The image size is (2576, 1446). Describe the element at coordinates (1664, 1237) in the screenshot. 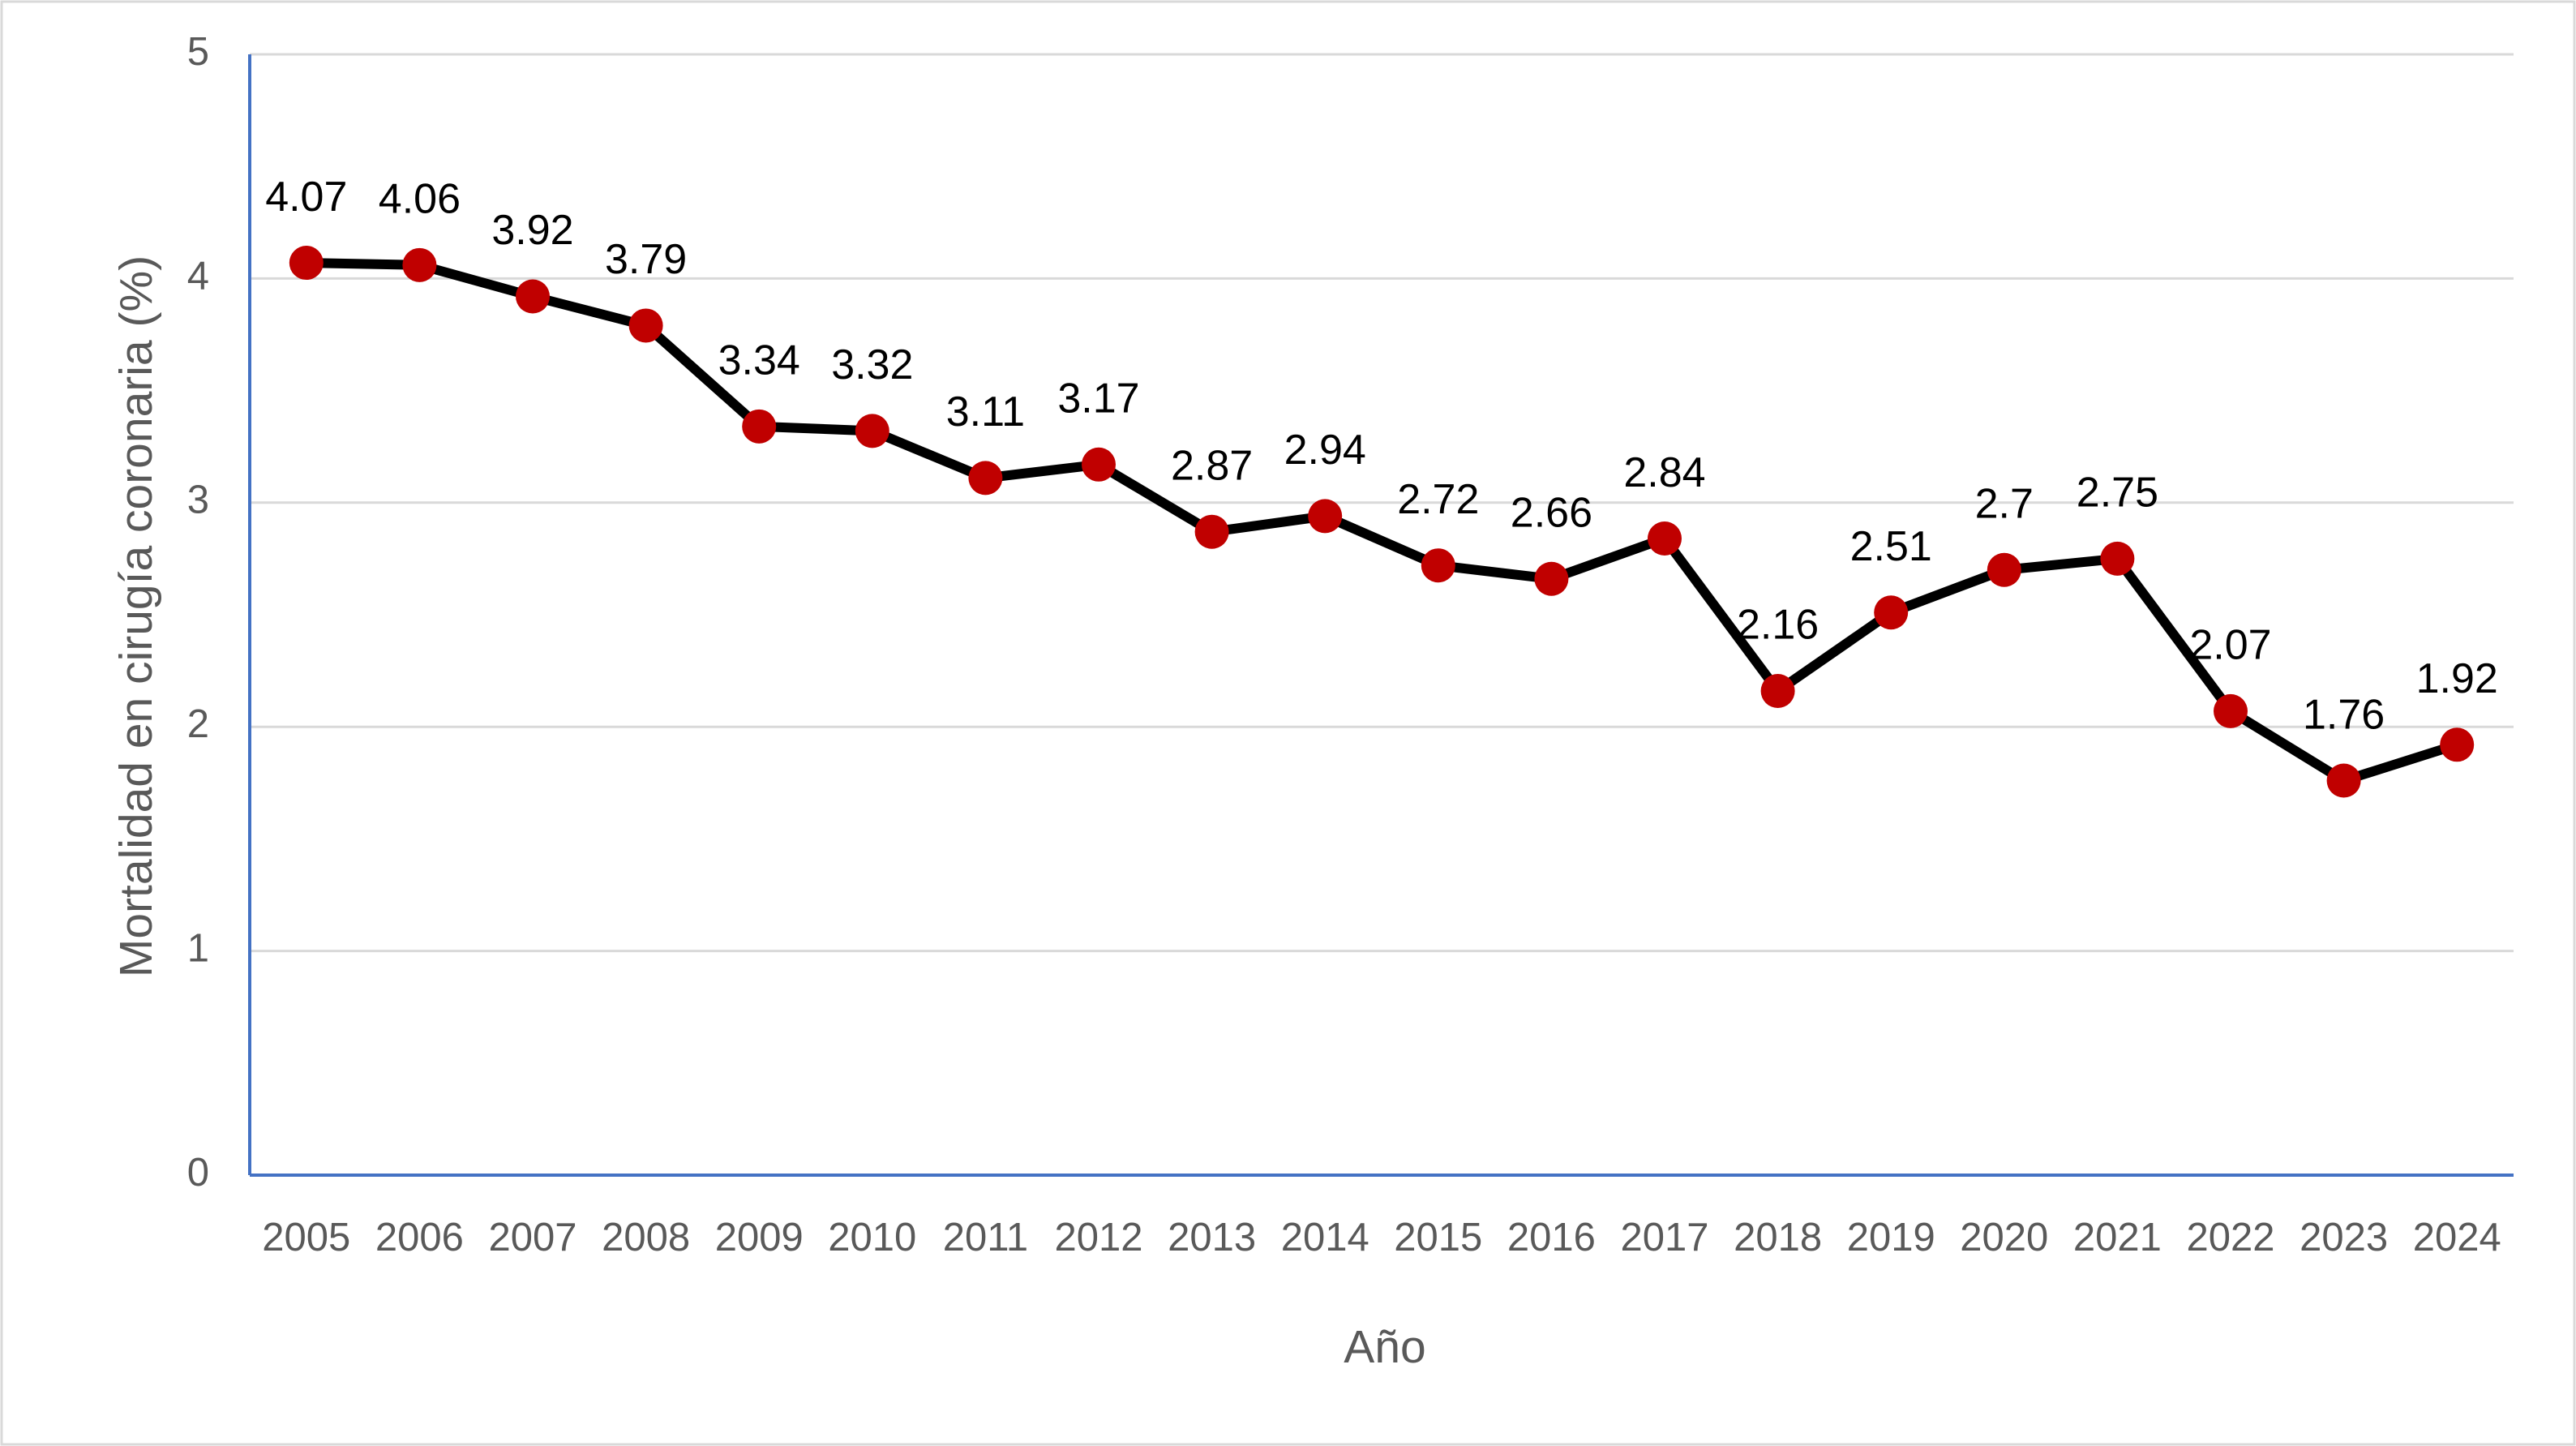

I see `x-tick-label: 2017` at that location.